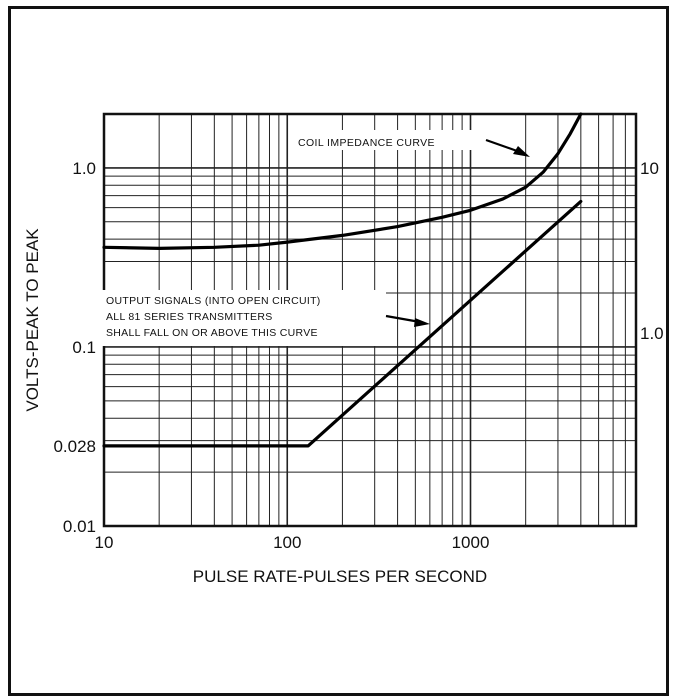 The height and width of the screenshot is (698, 683). What do you see at coordinates (32, 320) in the screenshot?
I see `y-axis-label: VOLTS-PEAK TO PEAK` at bounding box center [32, 320].